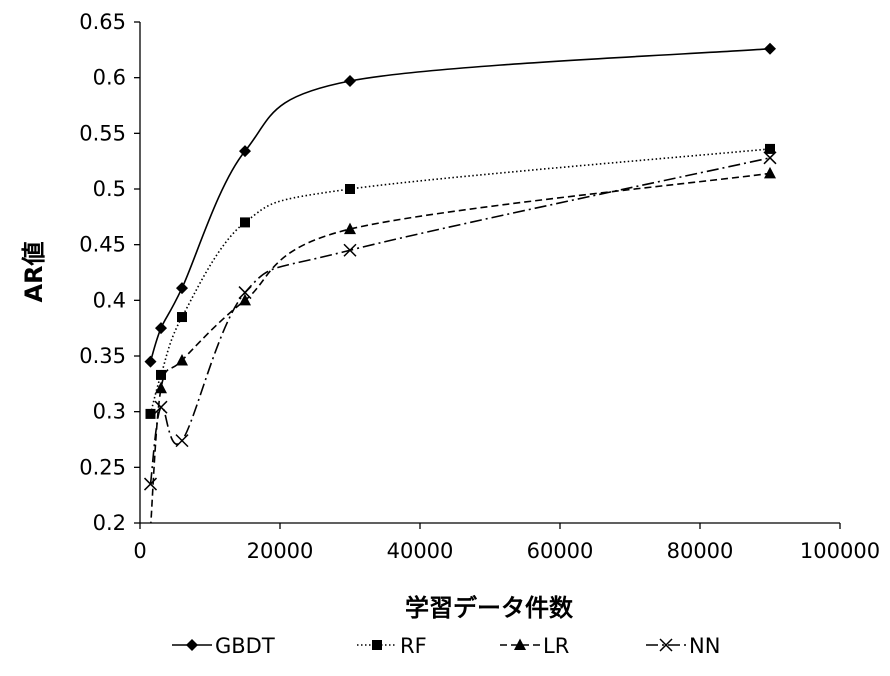 The image size is (890, 676). What do you see at coordinates (377, 645) in the screenshot?
I see `legend-marker-rf` at bounding box center [377, 645].